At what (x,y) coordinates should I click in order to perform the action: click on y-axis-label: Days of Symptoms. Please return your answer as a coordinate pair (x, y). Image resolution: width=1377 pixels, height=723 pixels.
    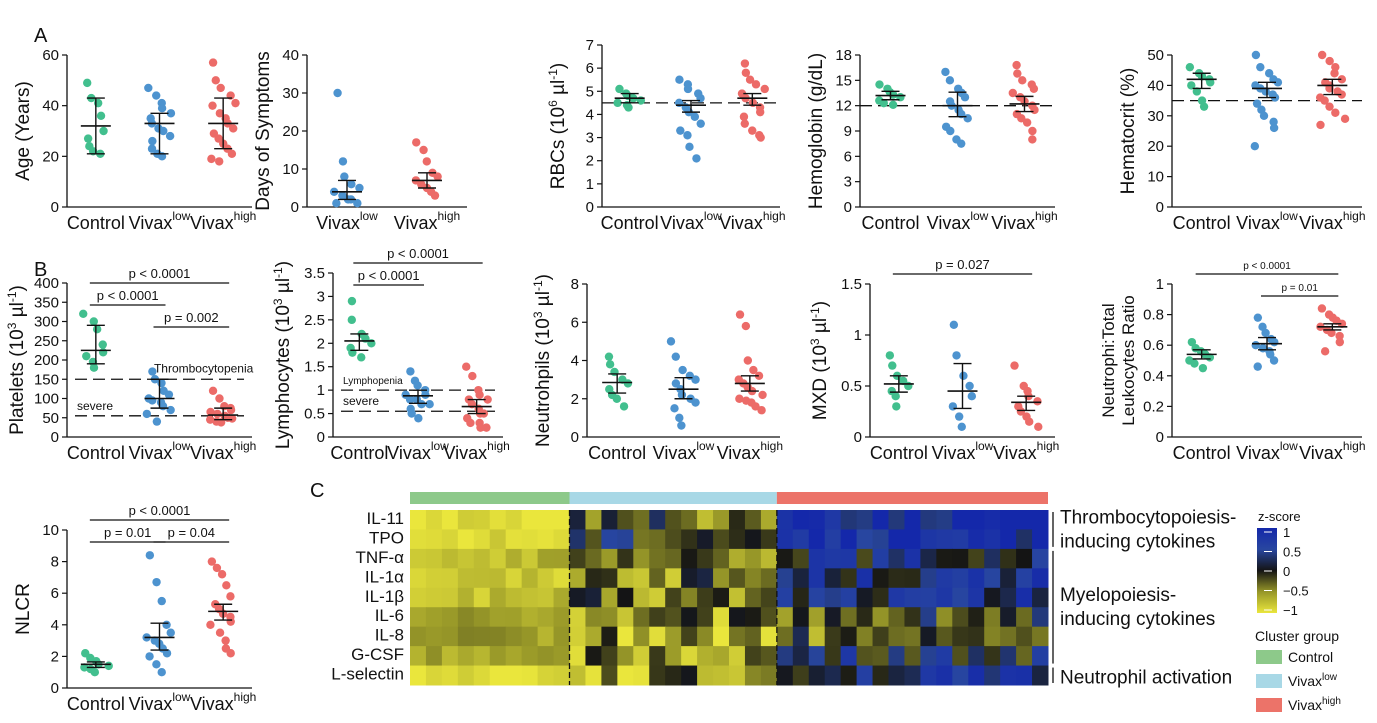
    Looking at the image, I should click on (263, 130).